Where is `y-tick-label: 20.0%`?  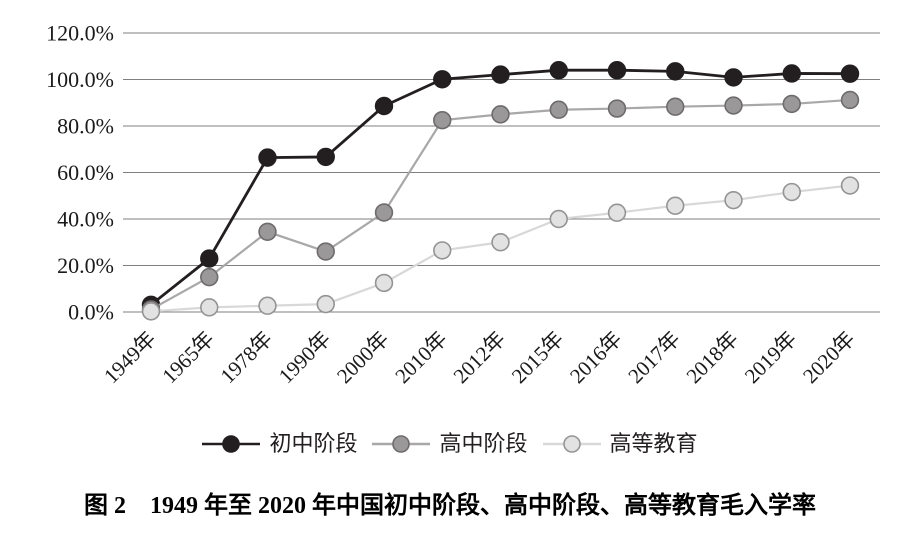
y-tick-label: 20.0% is located at coordinates (85, 265).